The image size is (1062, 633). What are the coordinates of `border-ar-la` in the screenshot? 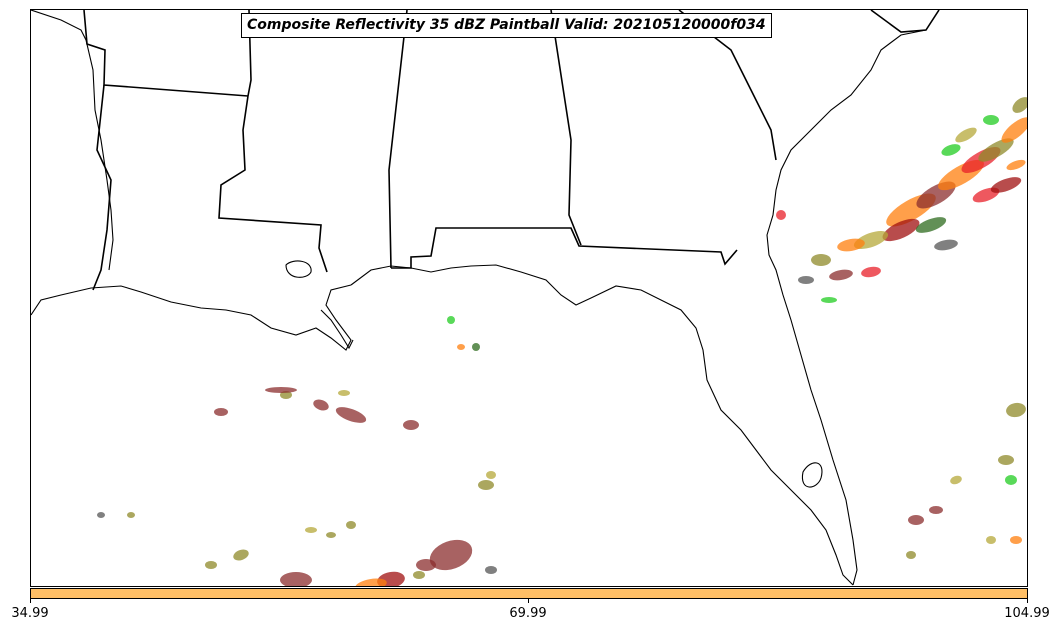 It's located at (166, 53).